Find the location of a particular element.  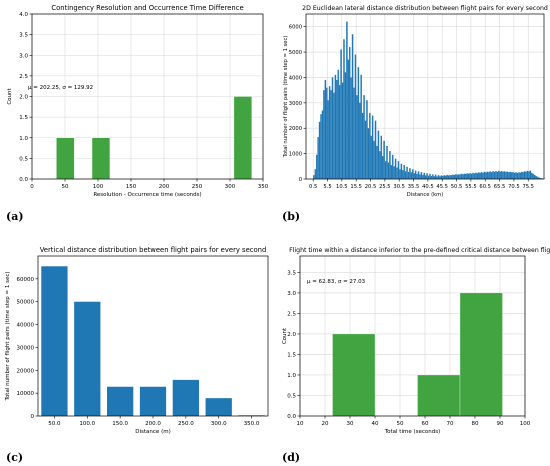

x-tick-label: 45.5 is located at coordinates (442, 187).